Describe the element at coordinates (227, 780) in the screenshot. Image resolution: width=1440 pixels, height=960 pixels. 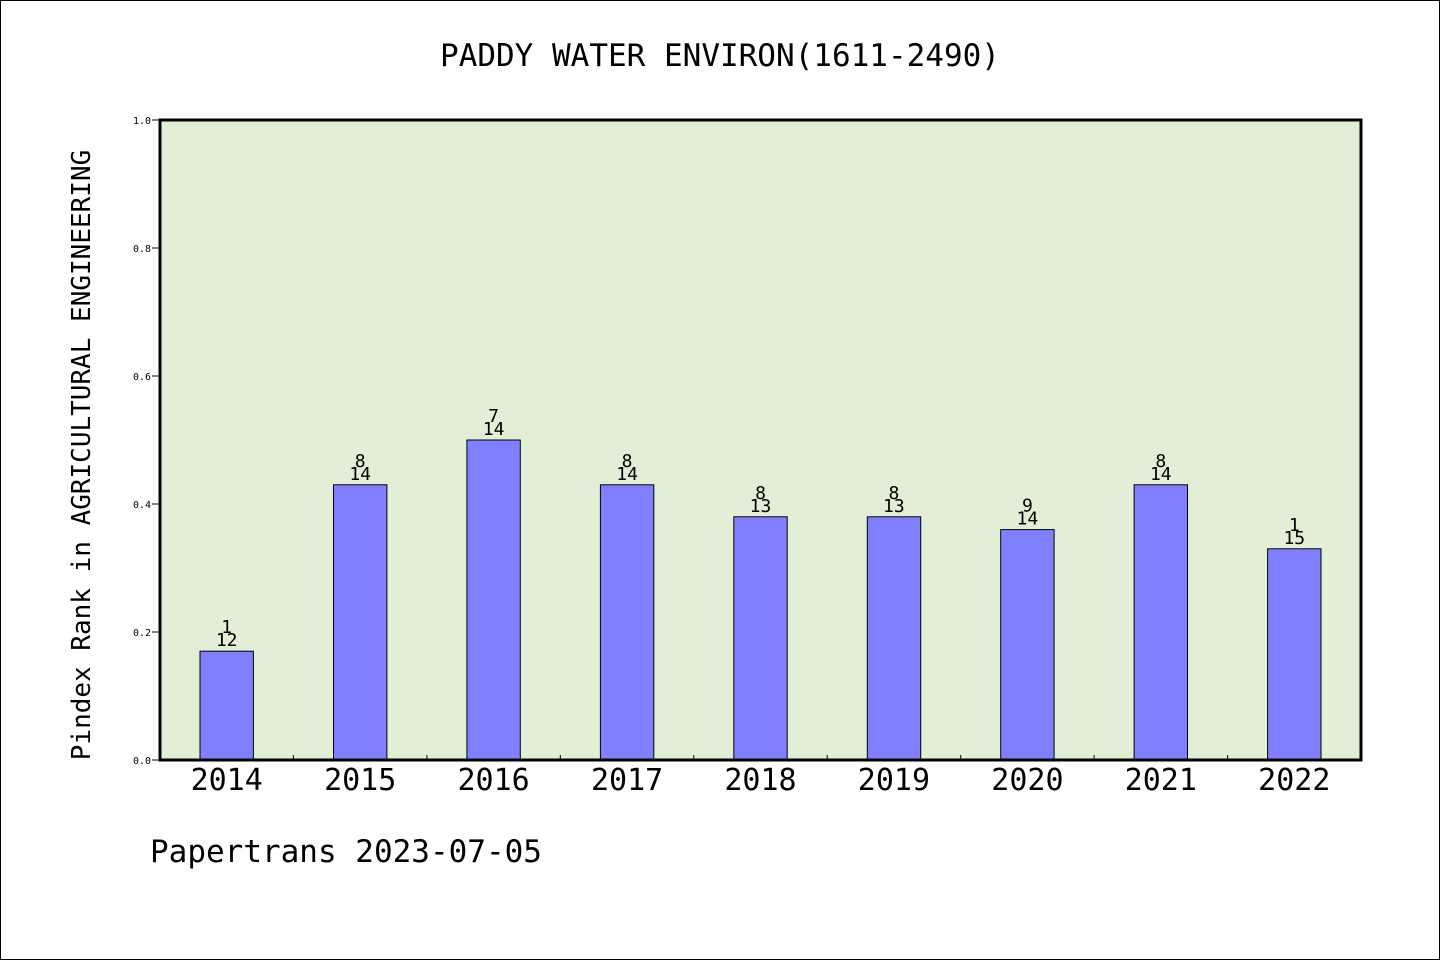
I see `x-tick-label: 2014` at that location.